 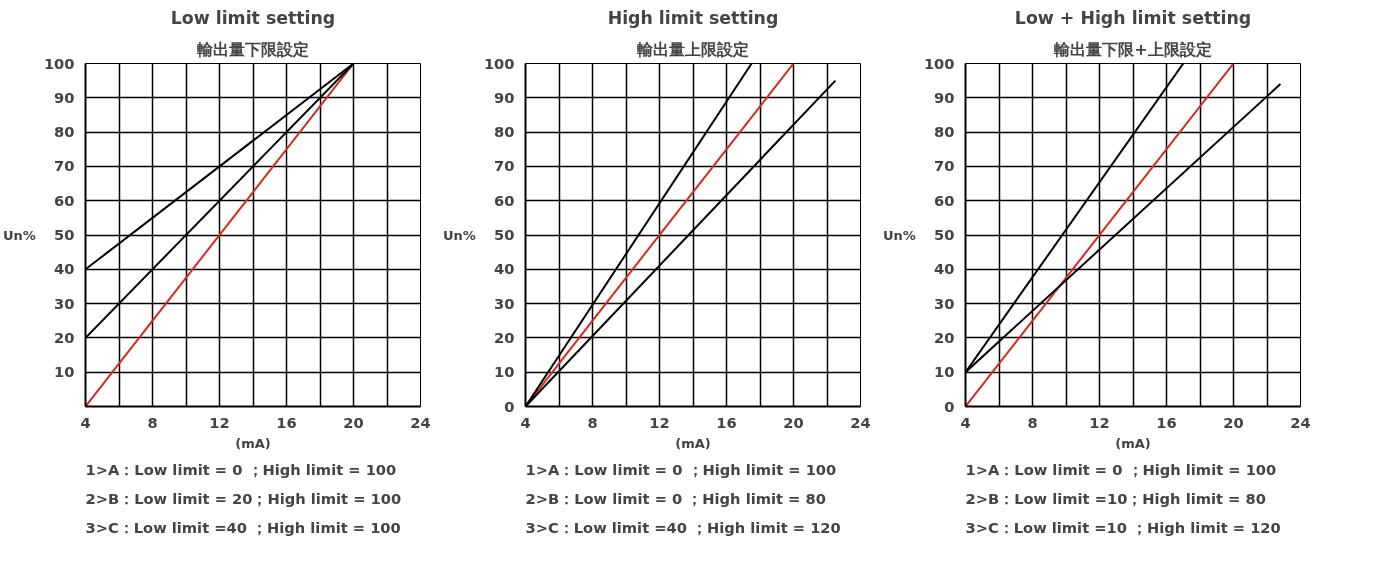 I want to click on chart-subtitle: 輸出量上限設定, so click(x=692, y=49).